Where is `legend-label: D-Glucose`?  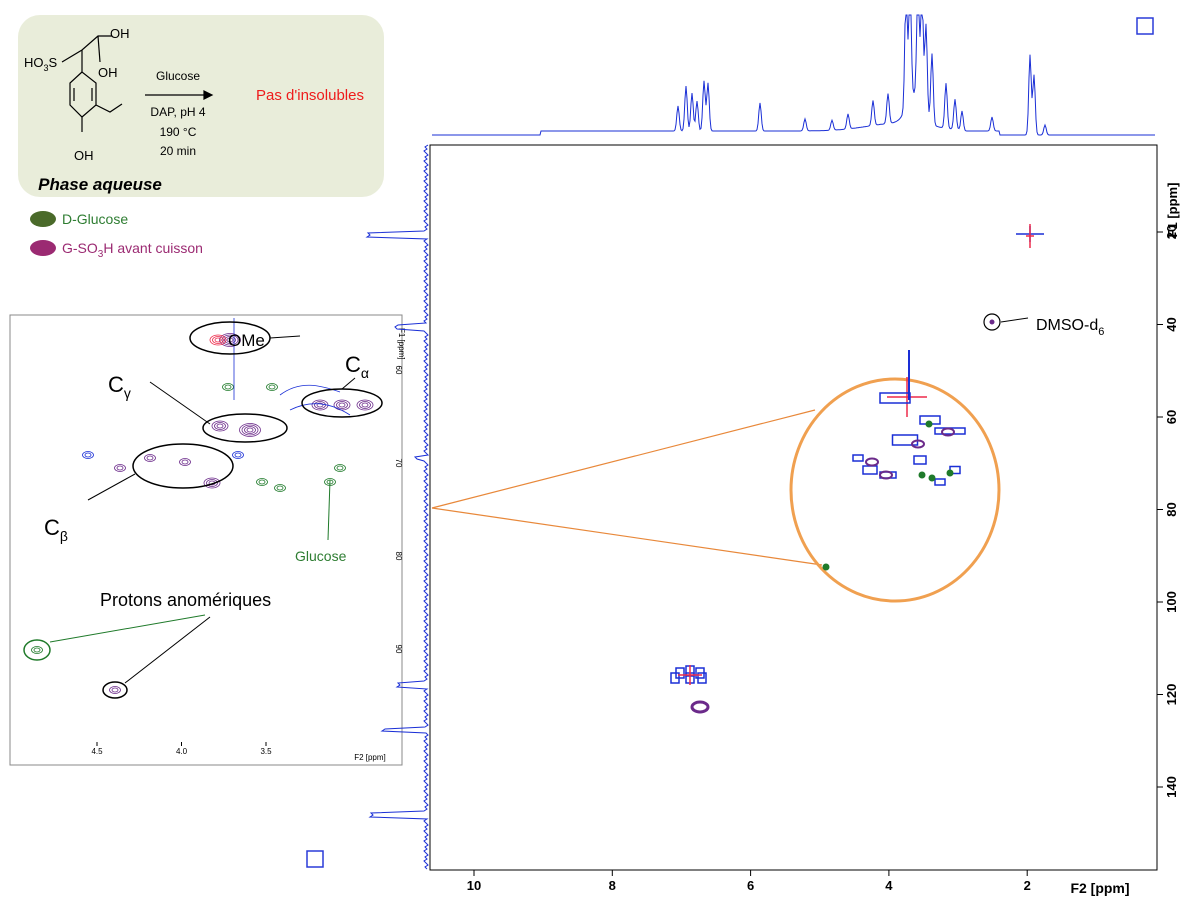
legend-label: D-Glucose is located at coordinates (95, 219).